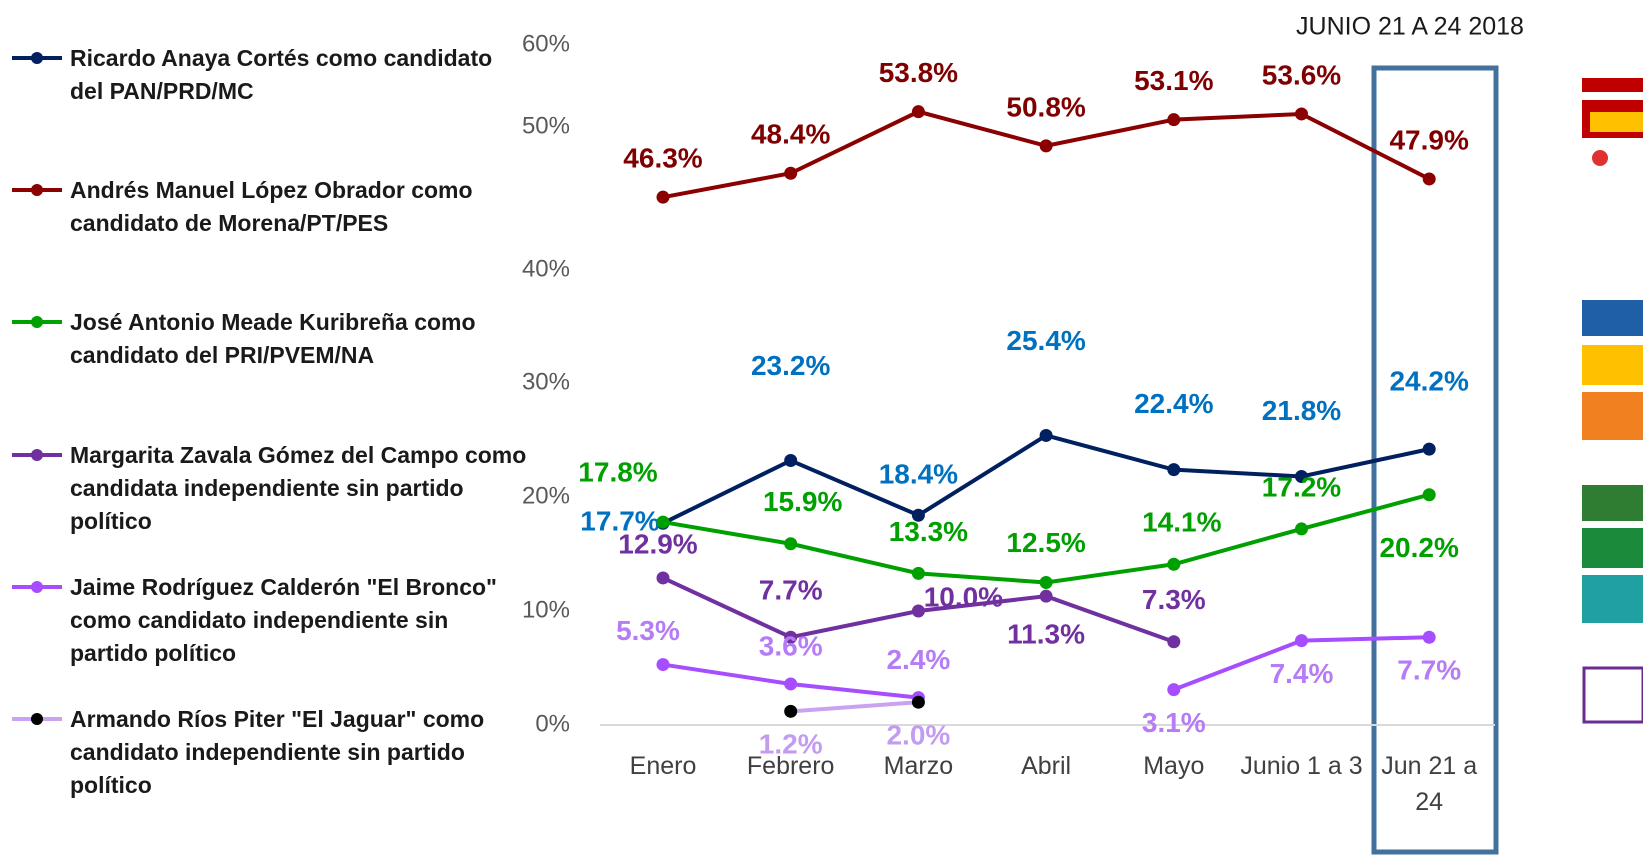  What do you see at coordinates (854, 707) in the screenshot?
I see `series-line` at bounding box center [854, 707].